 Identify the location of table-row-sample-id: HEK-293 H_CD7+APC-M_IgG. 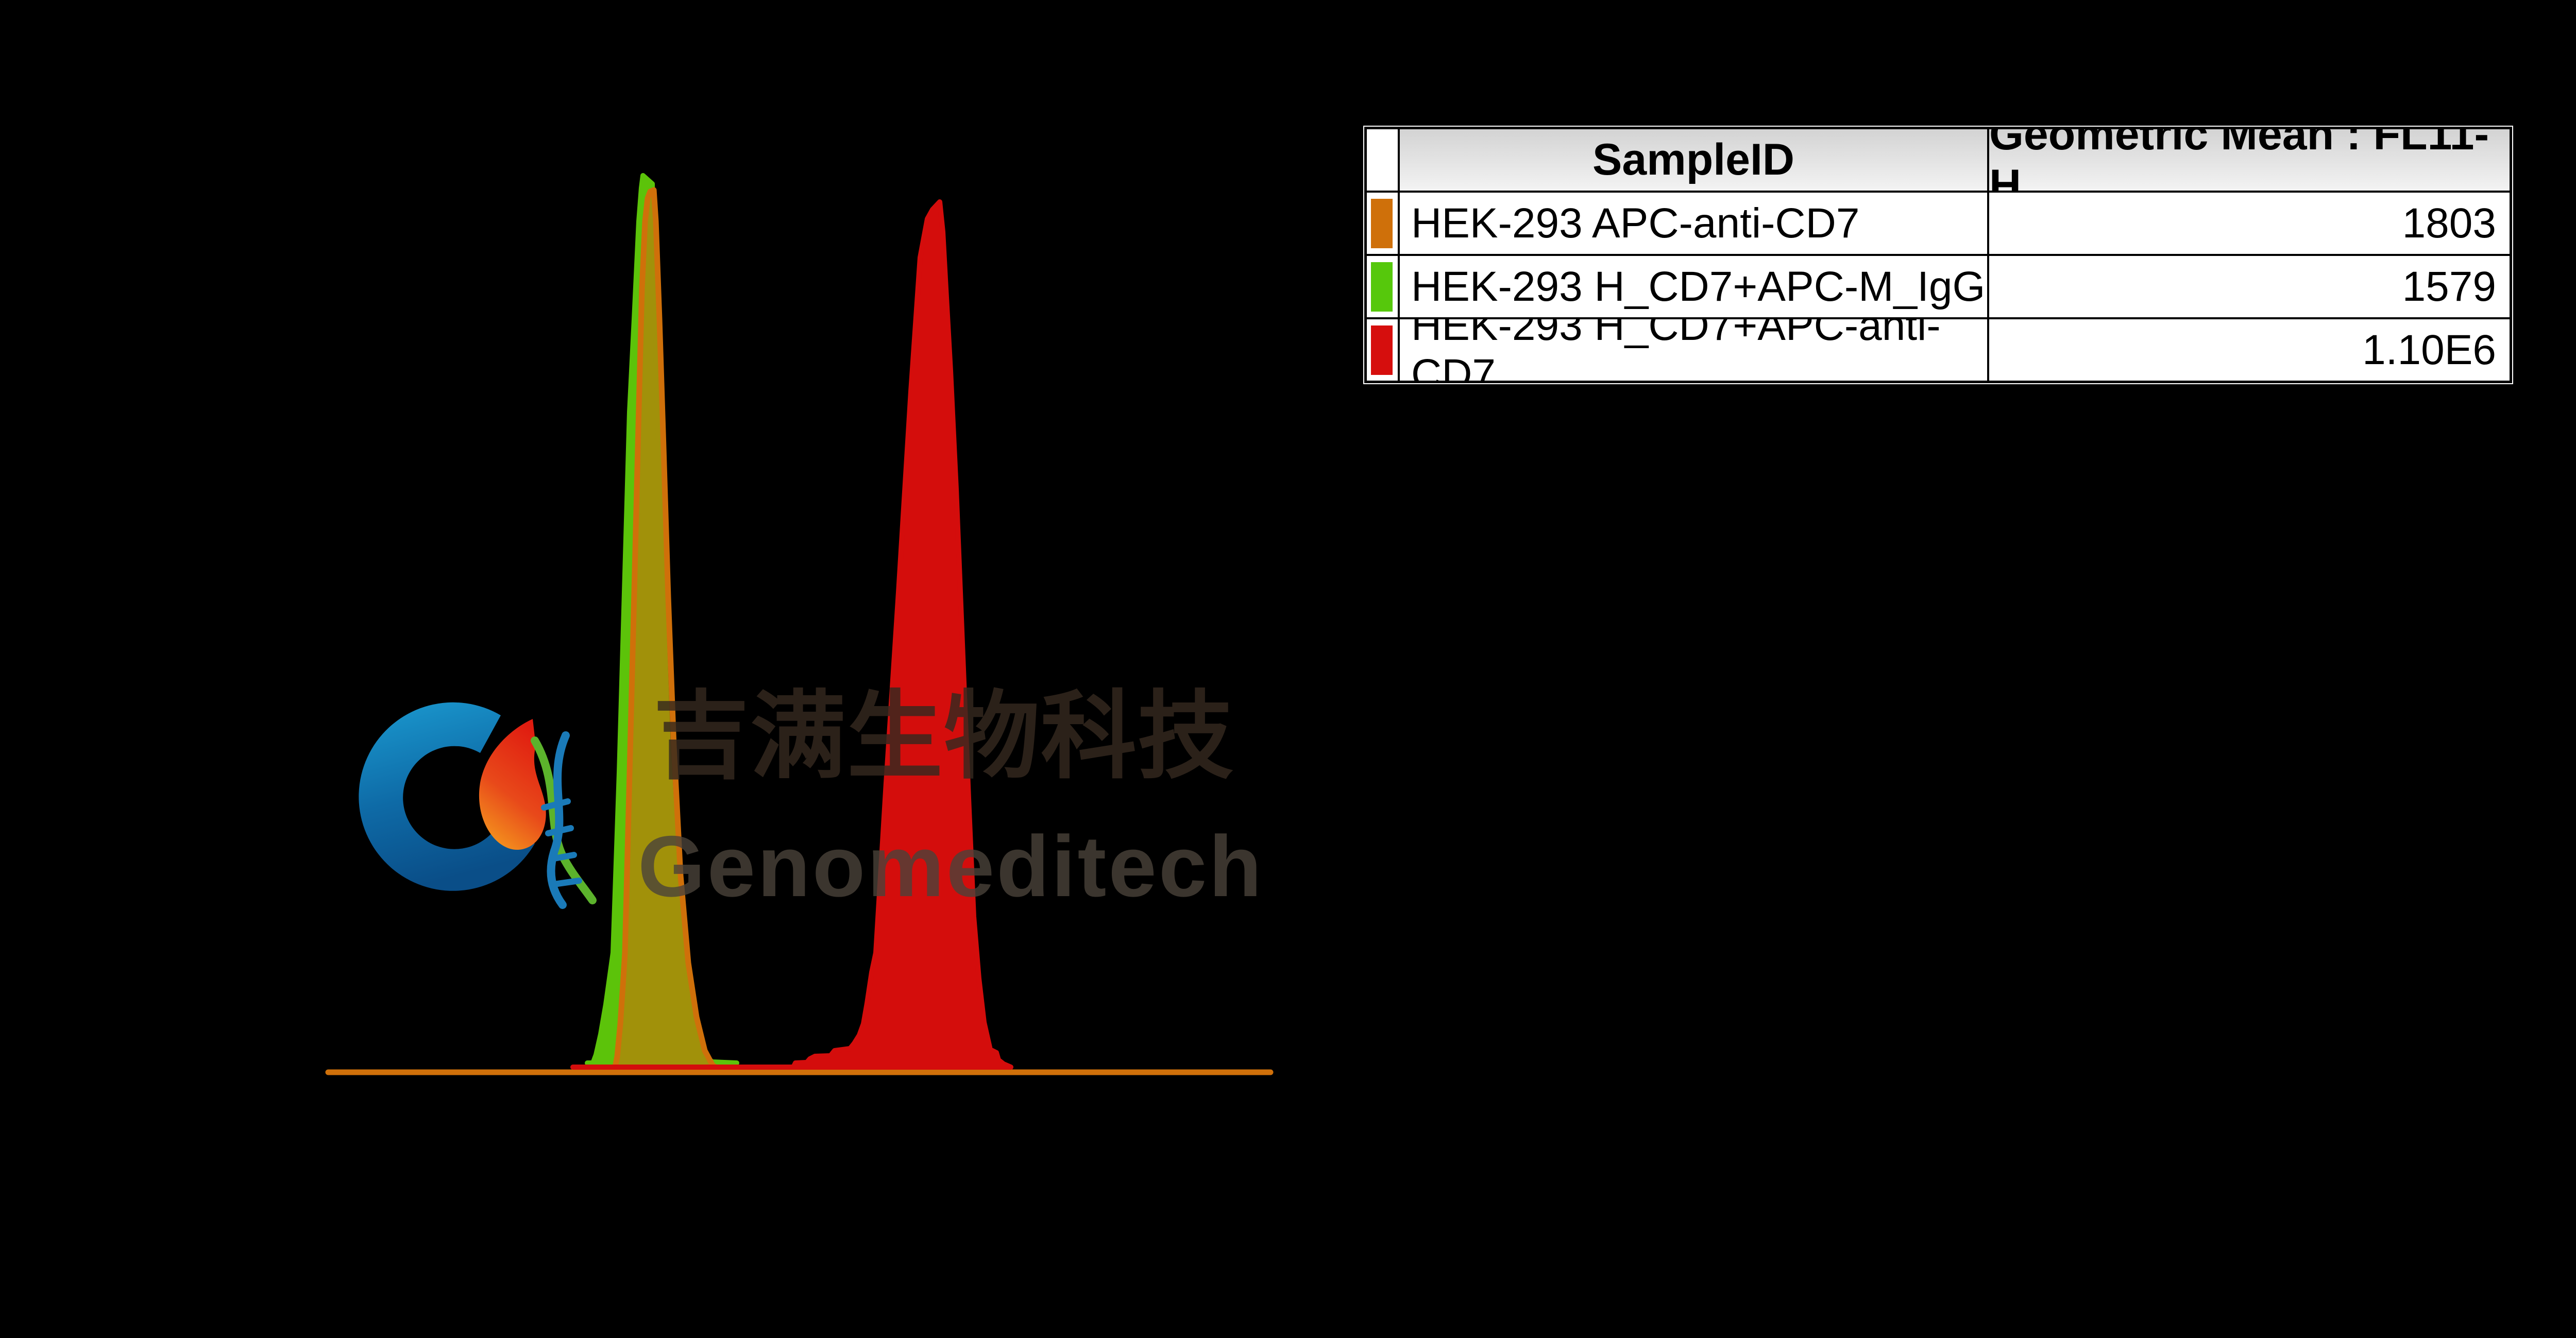
(1693, 286).